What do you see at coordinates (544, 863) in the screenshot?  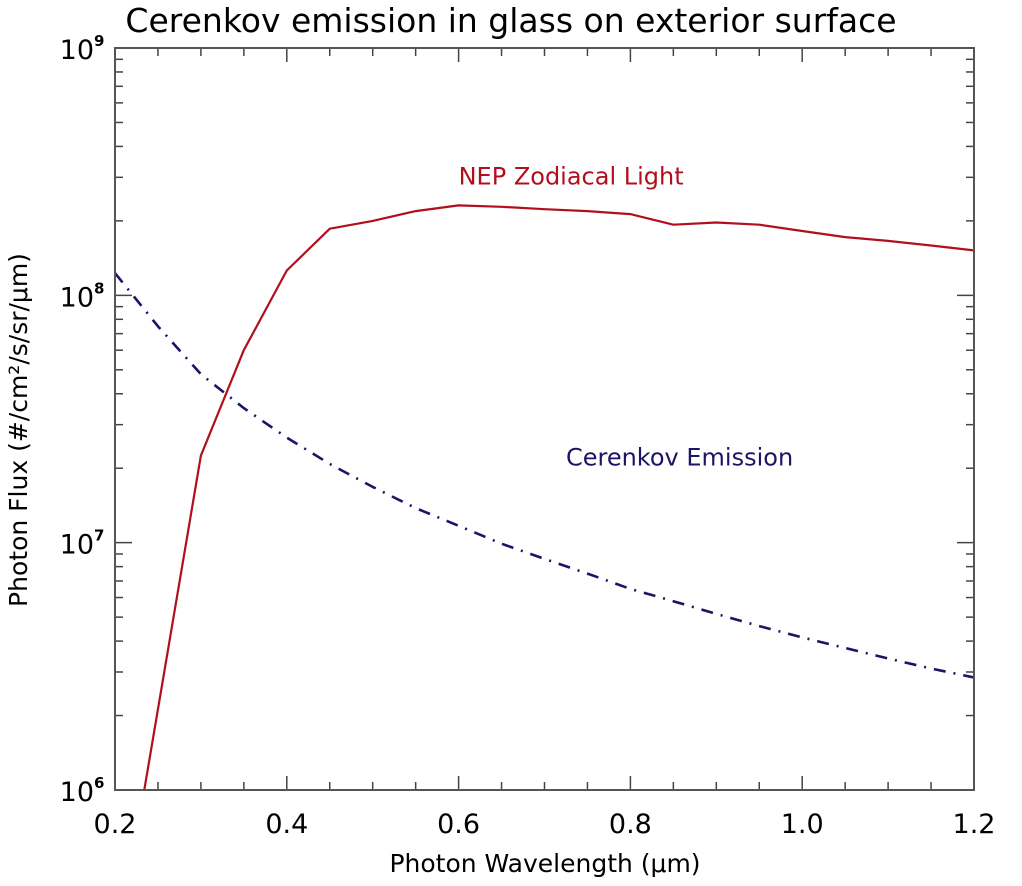 I see `x-axis-label: Photon Wavelength (μm)` at bounding box center [544, 863].